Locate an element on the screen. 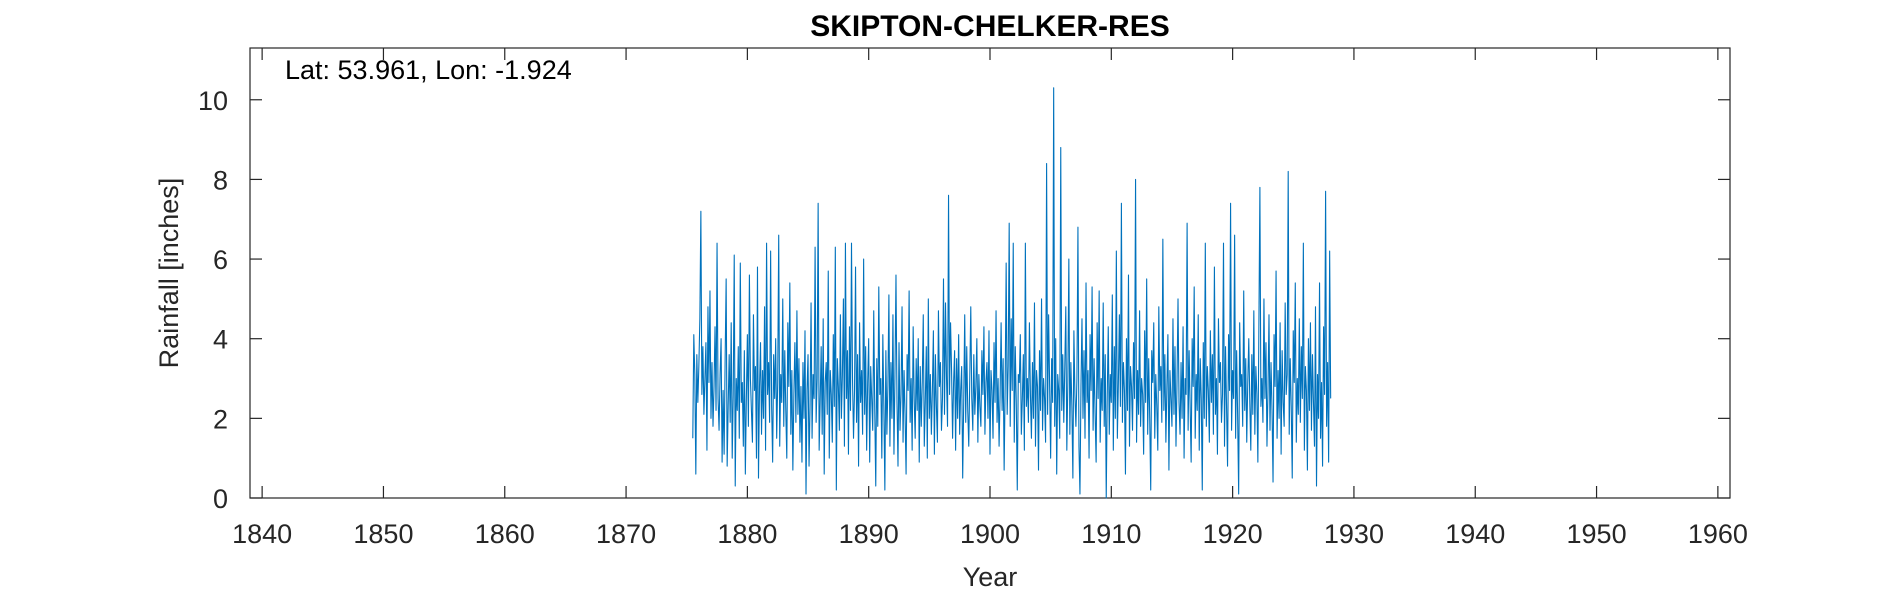  x-tick-label: 1880 is located at coordinates (747, 534).